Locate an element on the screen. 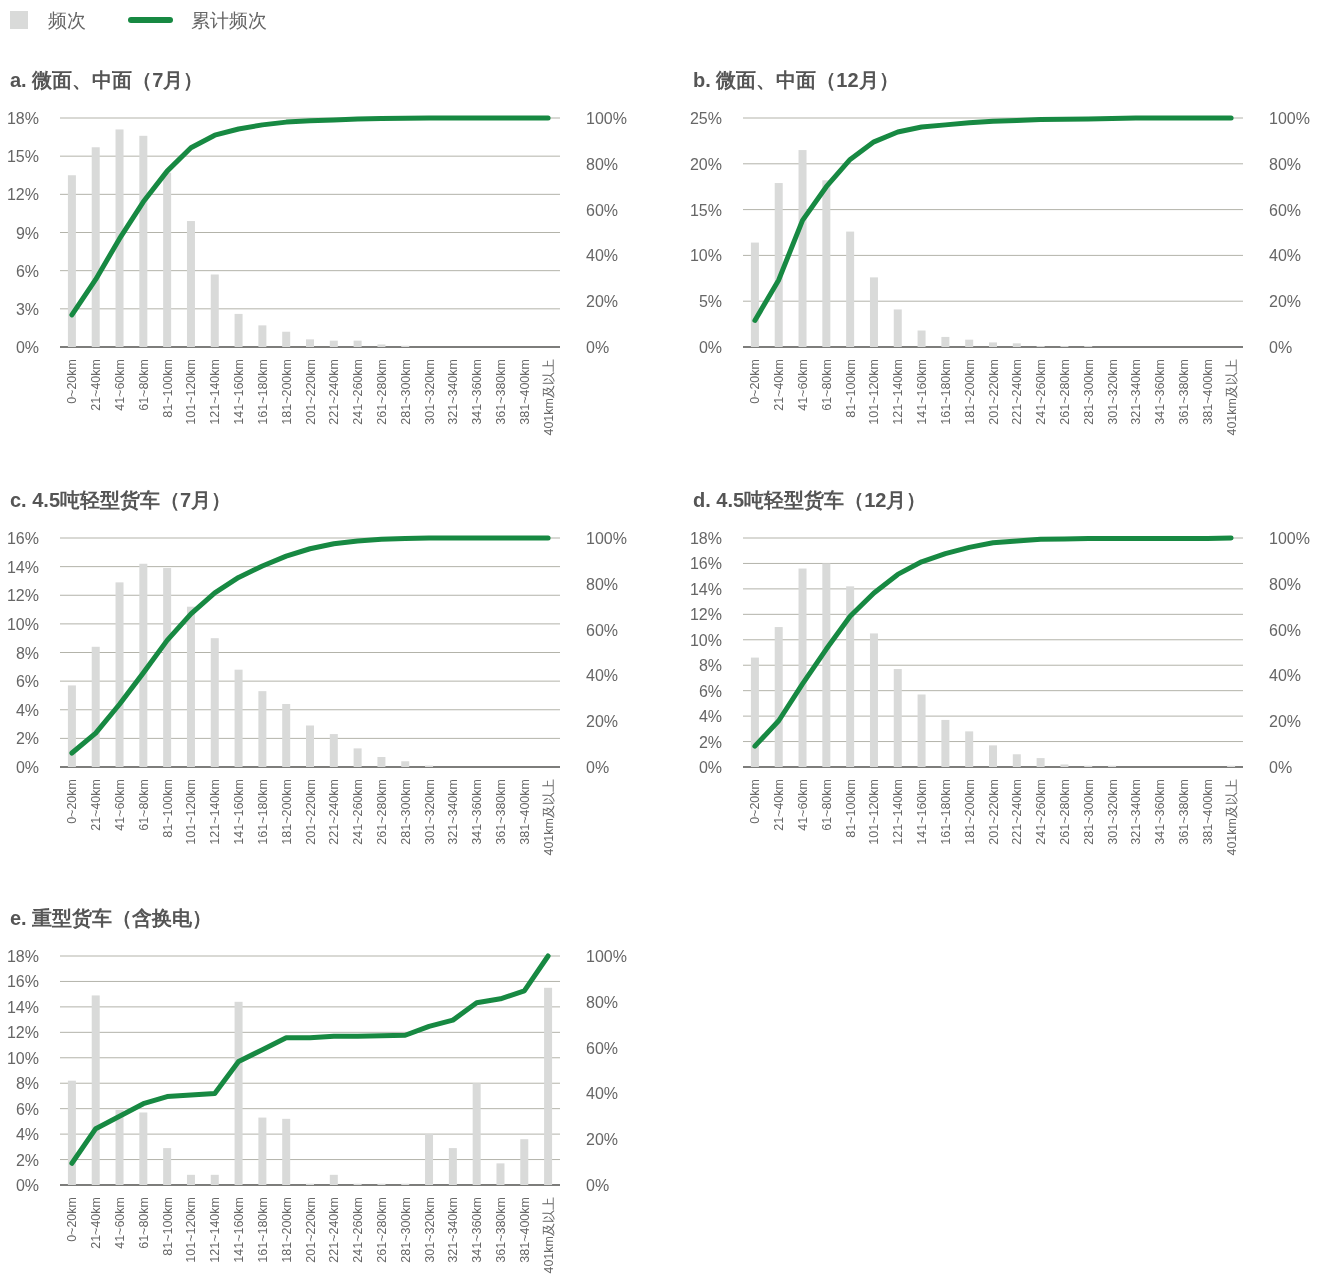 This screenshot has width=1319, height=1281. y-tick-label: 18% is located at coordinates (22, 956).